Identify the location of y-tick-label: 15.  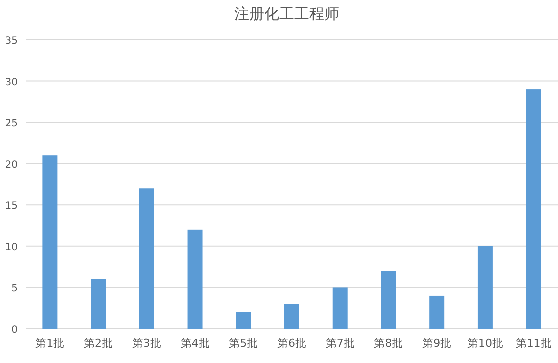
(11, 206).